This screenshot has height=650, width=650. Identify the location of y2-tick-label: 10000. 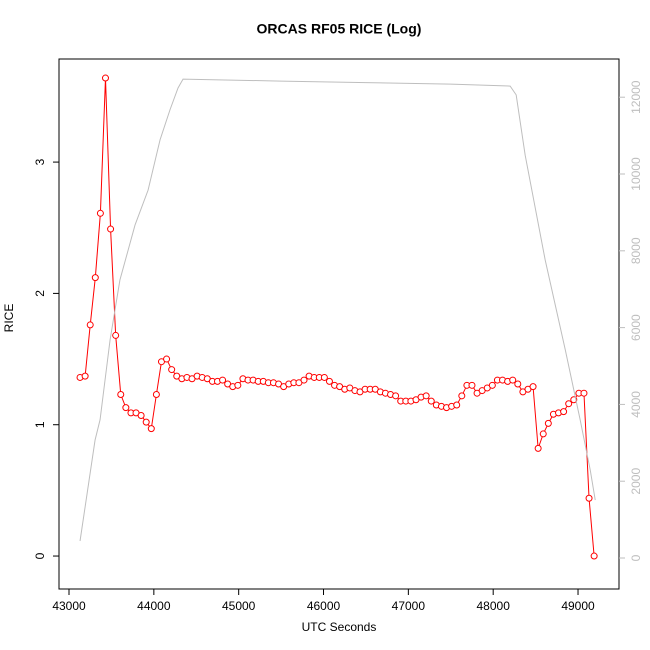
(636, 174).